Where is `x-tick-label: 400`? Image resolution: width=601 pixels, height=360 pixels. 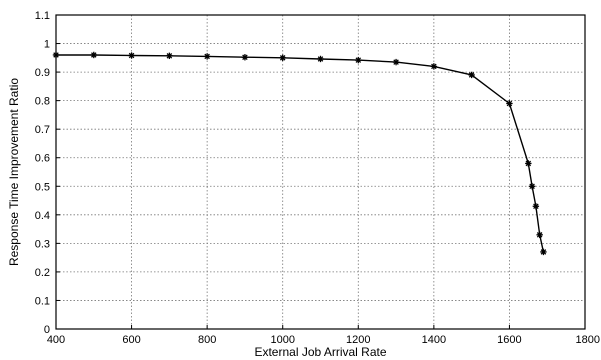 x-tick-label: 400 is located at coordinates (56, 340).